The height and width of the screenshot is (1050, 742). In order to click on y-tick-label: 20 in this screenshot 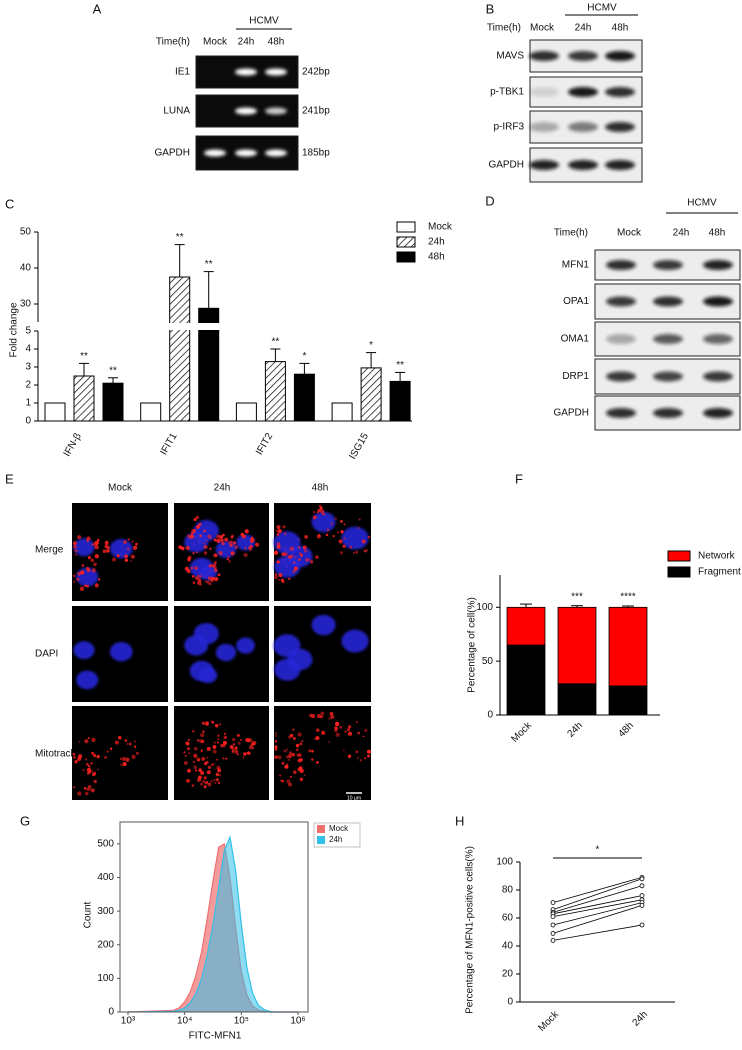, I will do `click(508, 974)`.